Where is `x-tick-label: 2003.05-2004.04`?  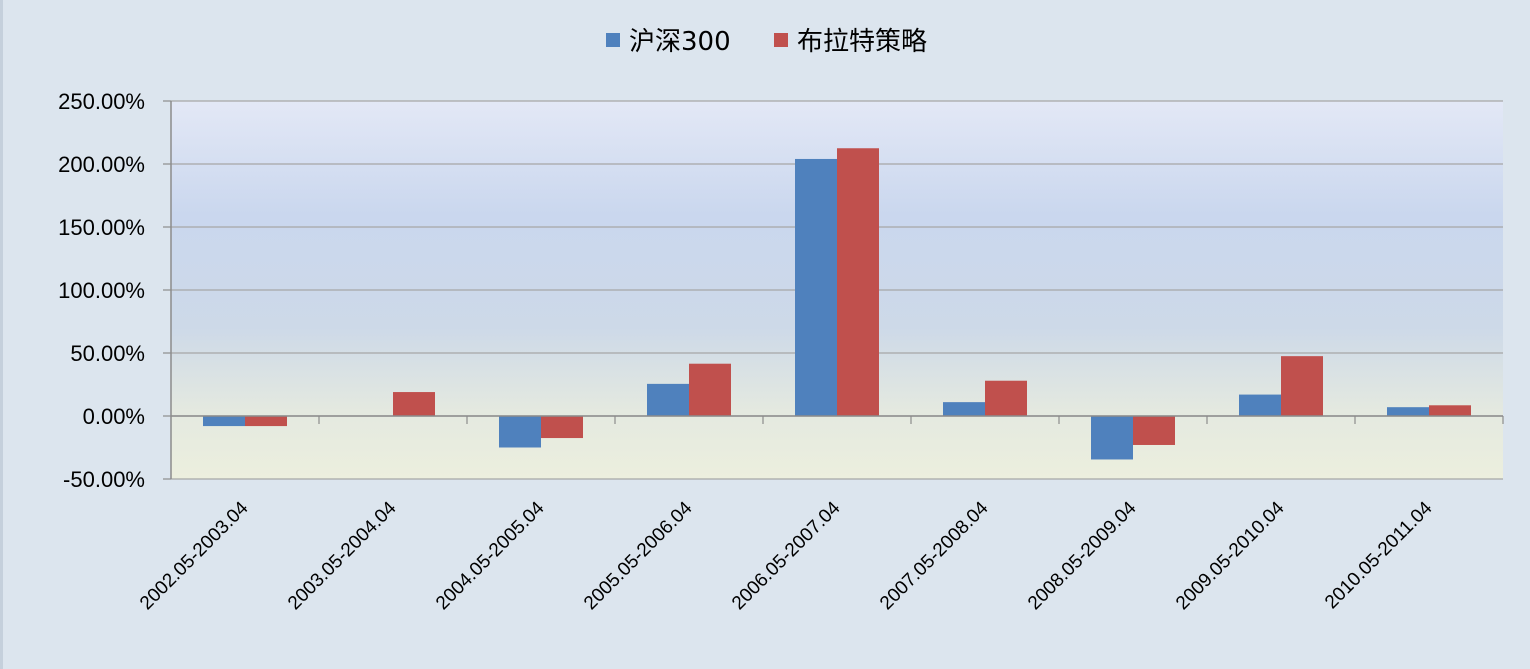
x-tick-label: 2003.05-2004.04 is located at coordinates (342, 555).